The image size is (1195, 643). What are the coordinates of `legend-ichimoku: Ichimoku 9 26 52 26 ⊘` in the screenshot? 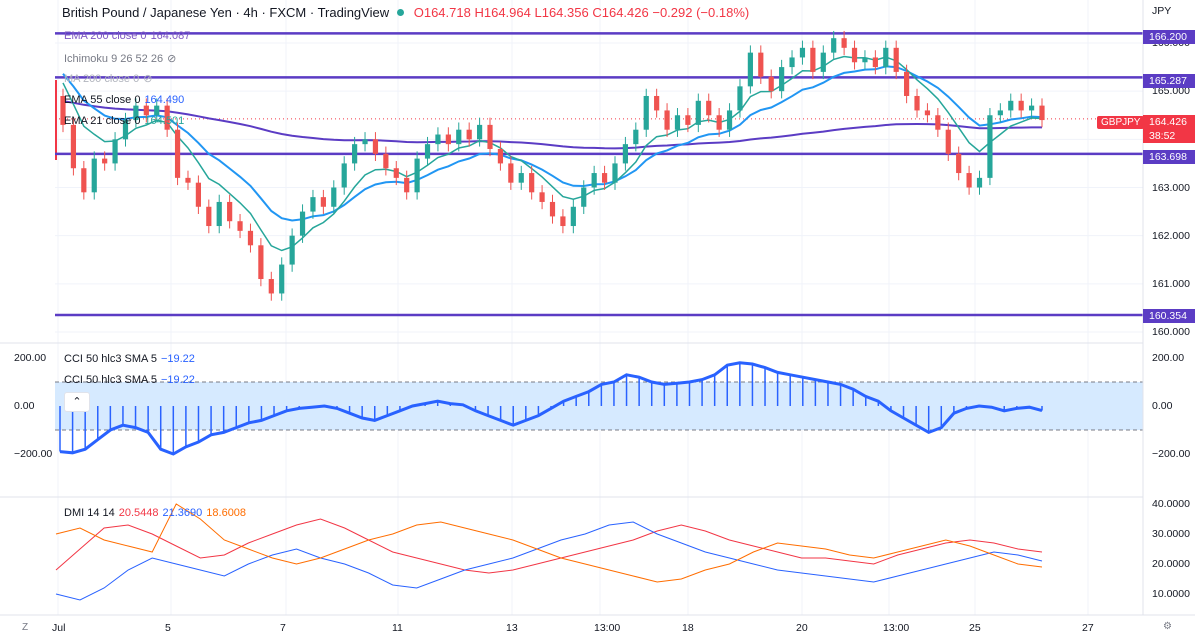 It's located at (120, 59).